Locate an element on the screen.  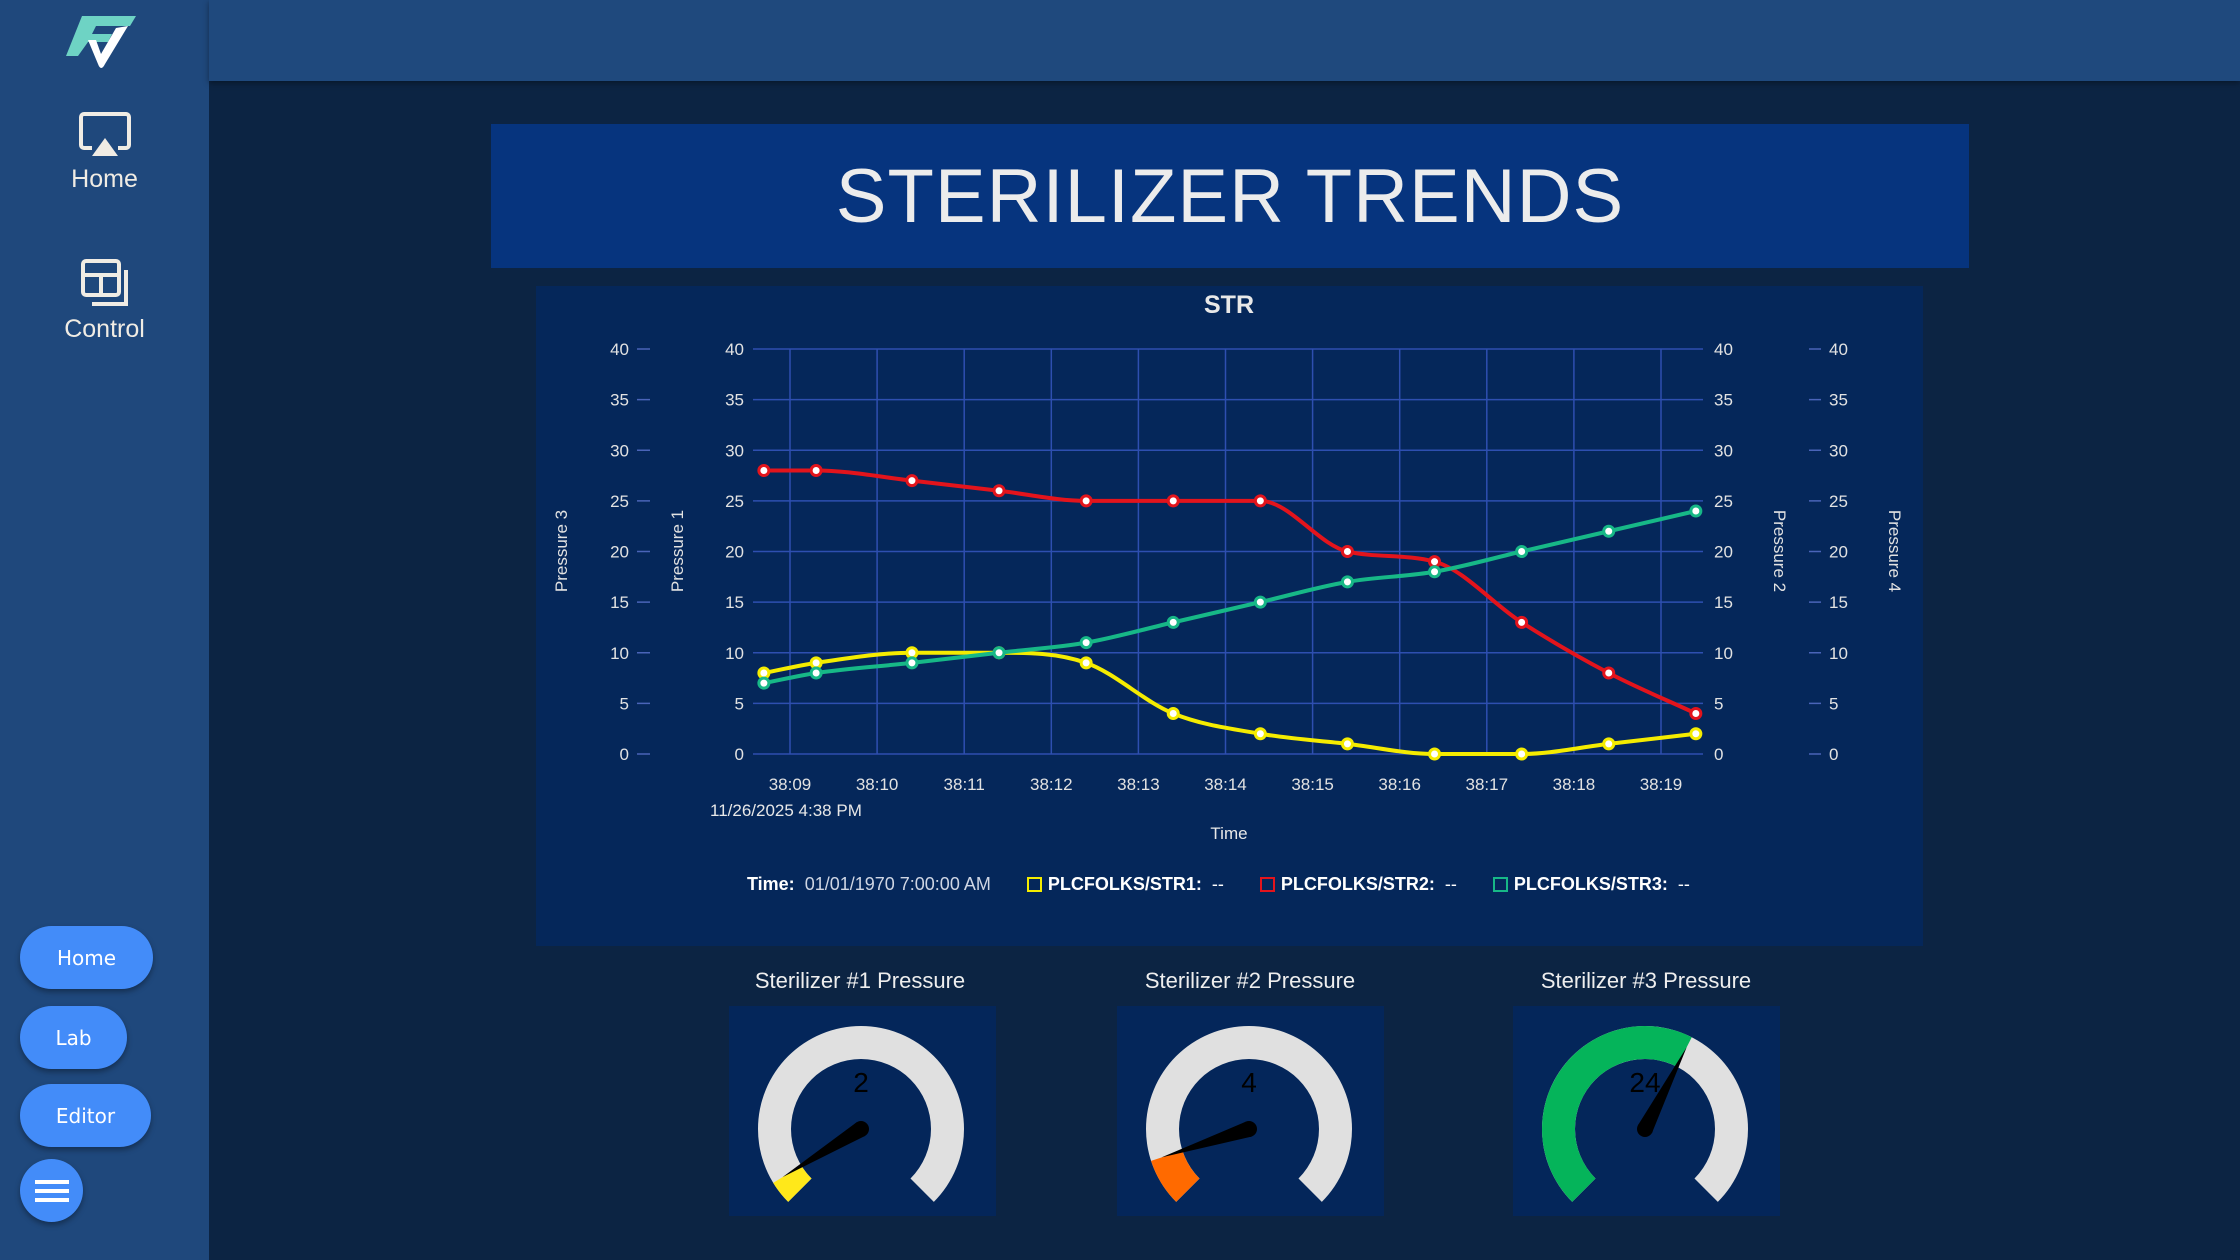
gauge-title-1: Sterilizer #1 Pressure is located at coordinates (860, 980).